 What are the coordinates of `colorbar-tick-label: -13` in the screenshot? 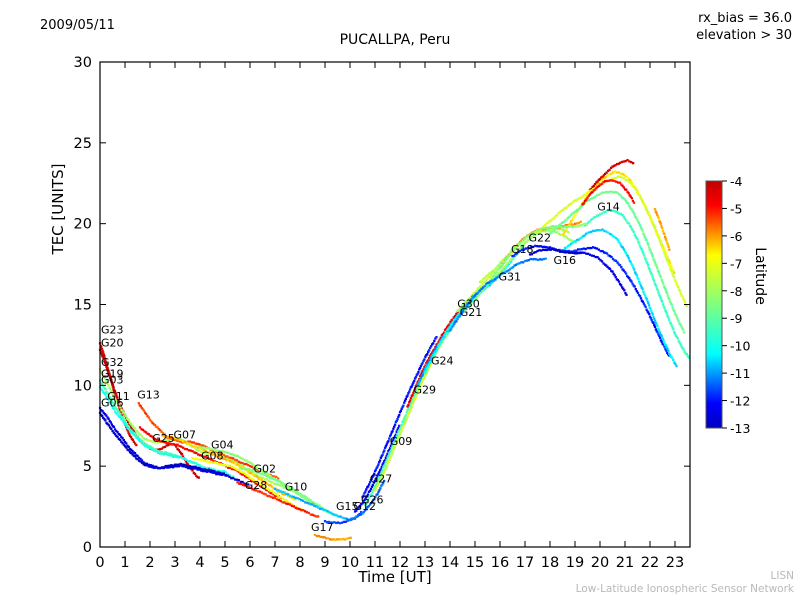 It's located at (740, 428).